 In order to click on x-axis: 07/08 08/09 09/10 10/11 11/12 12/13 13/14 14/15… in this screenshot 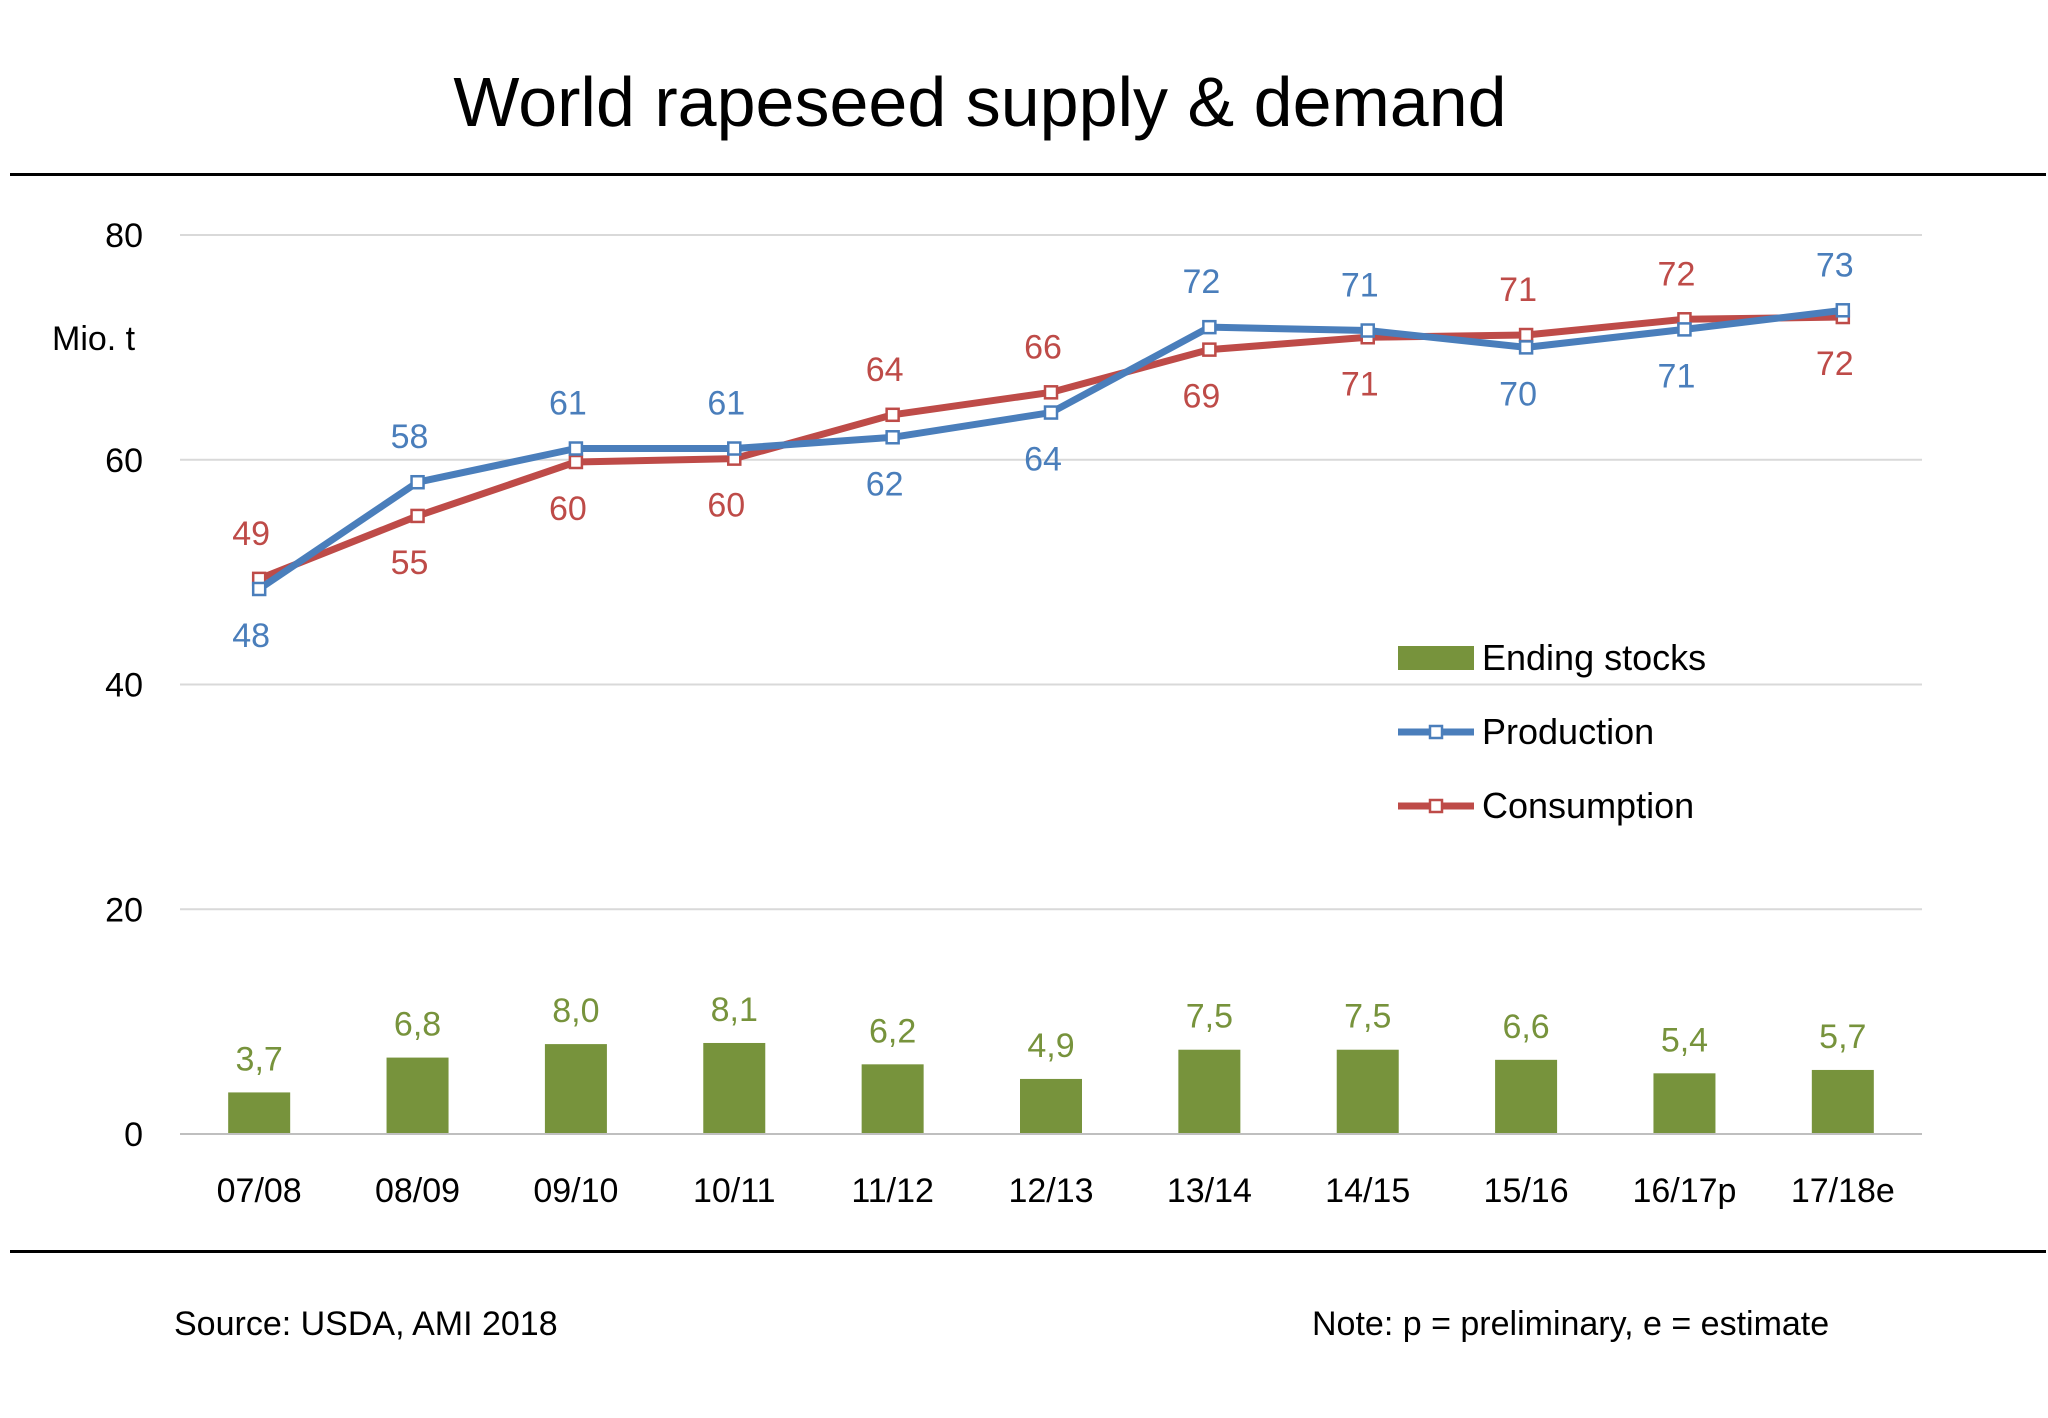, I will do `click(1051, 1171)`.